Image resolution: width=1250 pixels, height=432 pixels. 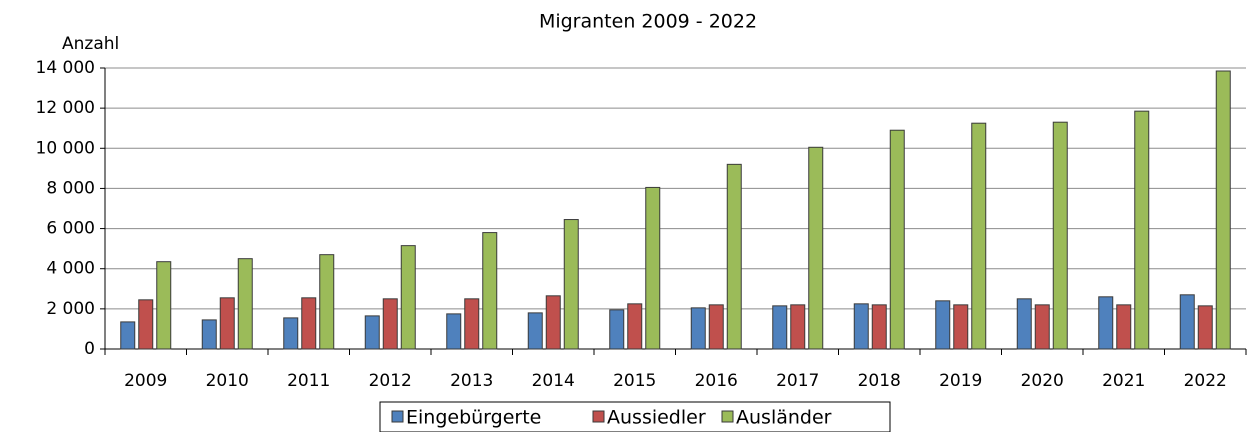 What do you see at coordinates (471, 381) in the screenshot?
I see `x-tick-label: 2013` at bounding box center [471, 381].